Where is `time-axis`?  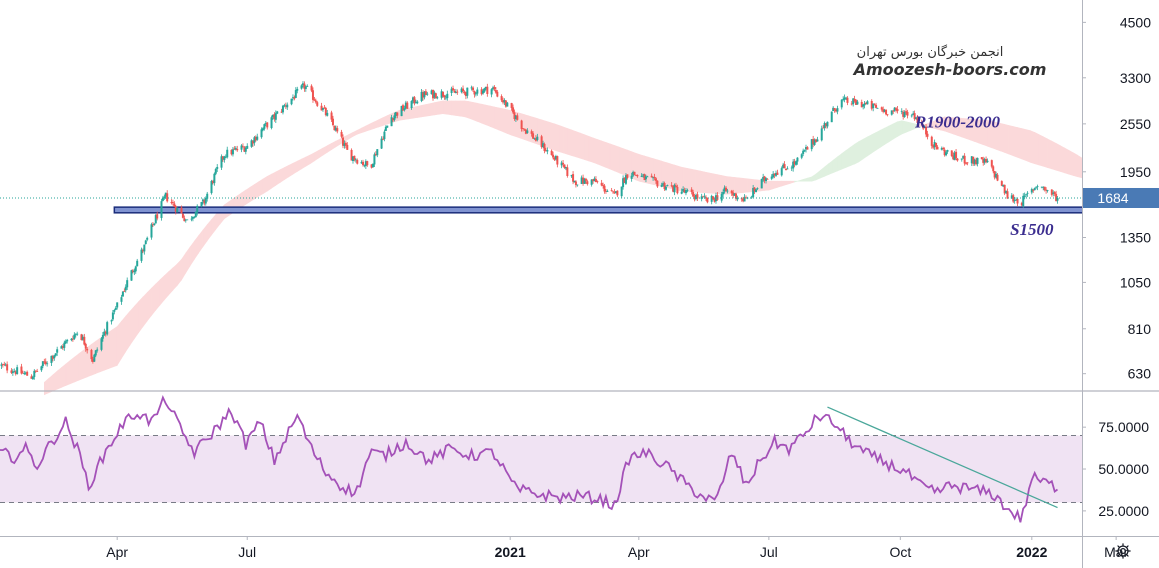
time-axis is located at coordinates (579, 552).